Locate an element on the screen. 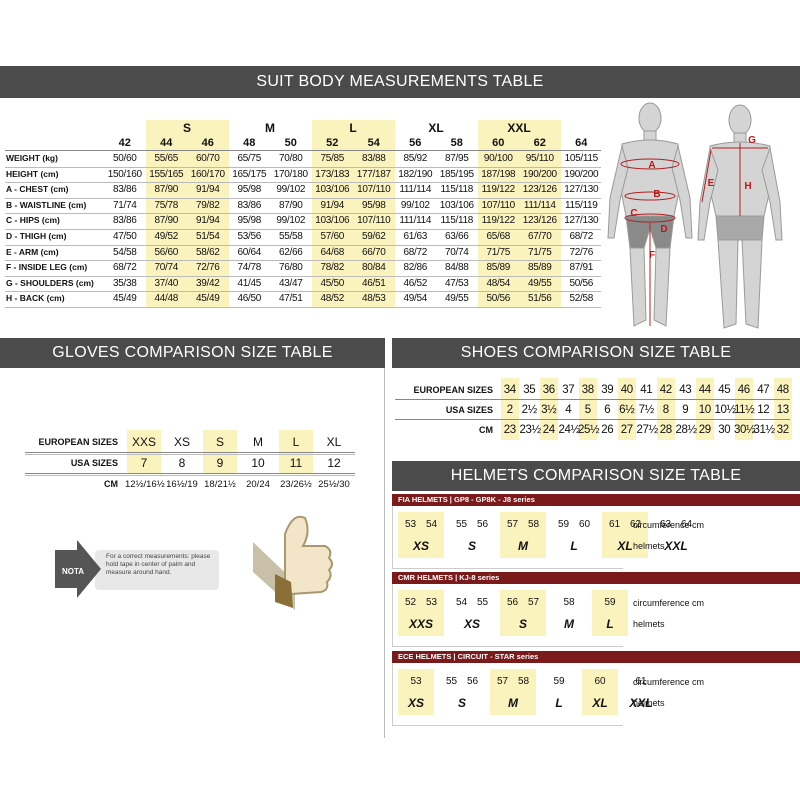 This screenshot has width=800, height=800. cell: 103/106 is located at coordinates (332, 221).